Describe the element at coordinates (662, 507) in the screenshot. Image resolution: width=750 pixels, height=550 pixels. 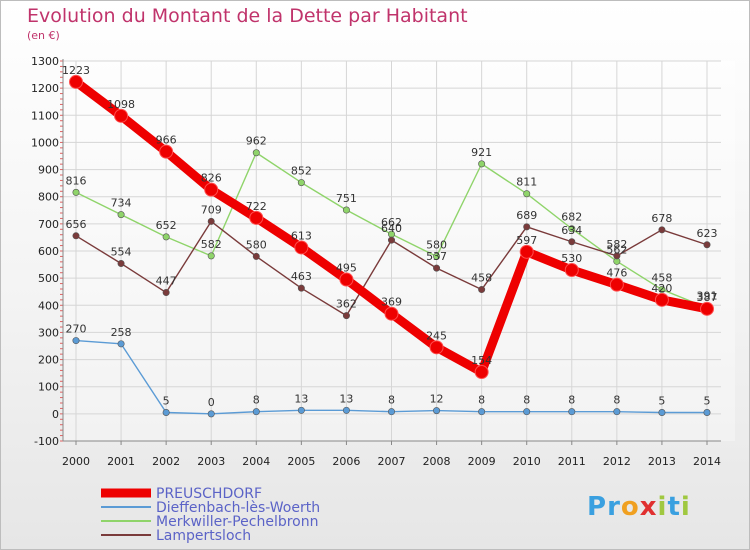
I see `logo-letter: i` at that location.